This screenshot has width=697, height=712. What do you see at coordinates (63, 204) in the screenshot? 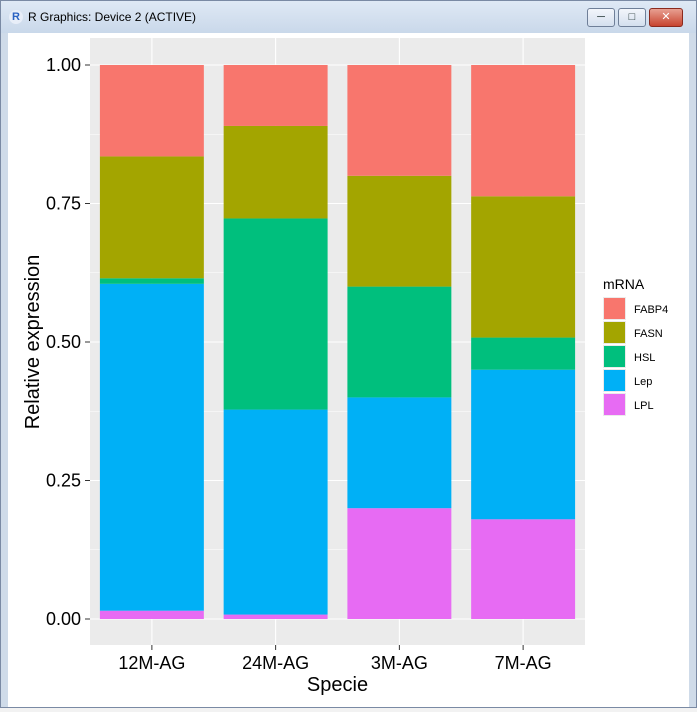
I see `y-tick-label: 0.75` at bounding box center [63, 204].